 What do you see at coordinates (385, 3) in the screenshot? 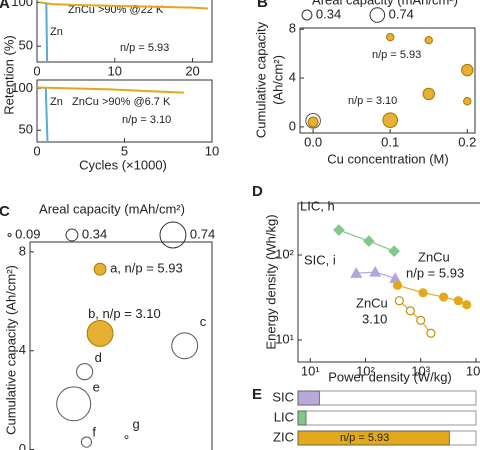
I see `panel-title: Areal capacity (mAh/cm²)` at bounding box center [385, 3].